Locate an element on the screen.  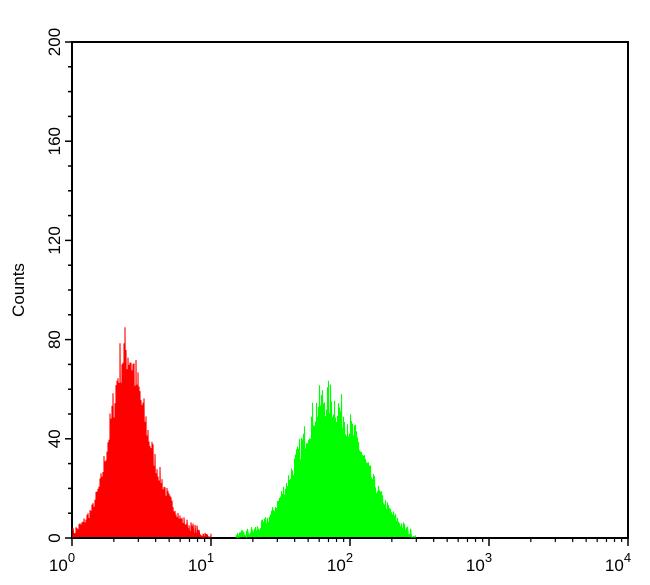
x-tick-label: 10¹ is located at coordinates (201, 562).